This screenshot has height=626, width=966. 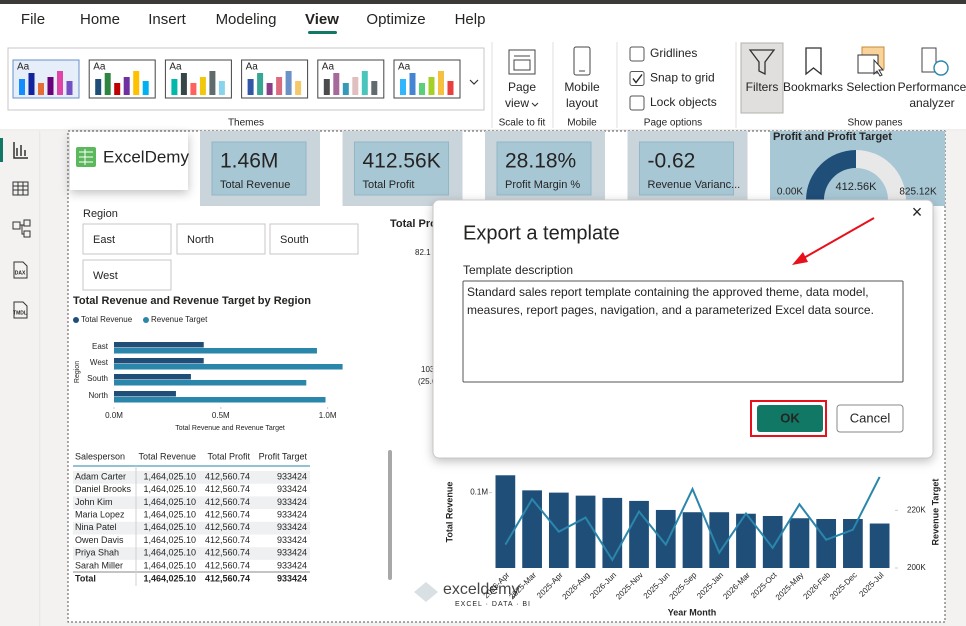 What do you see at coordinates (917, 212) in the screenshot?
I see `dialog-close: ×` at bounding box center [917, 212].